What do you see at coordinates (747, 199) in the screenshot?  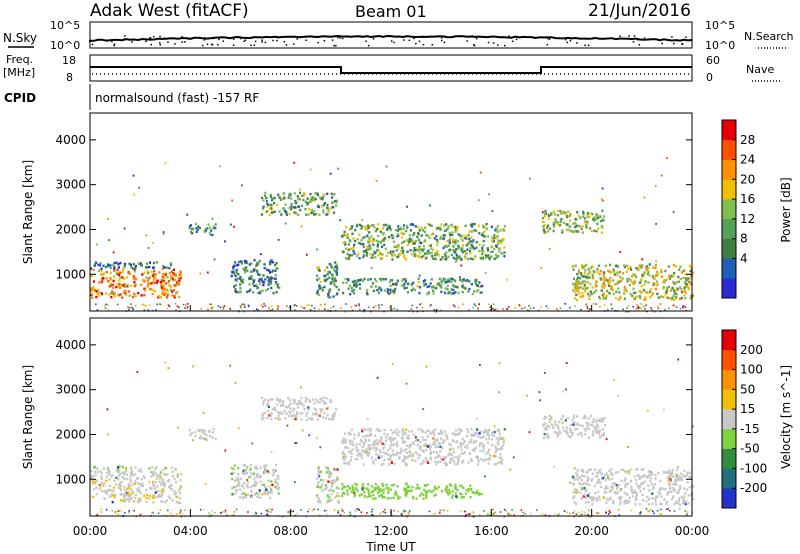 I see `colorbar-tick-label: 16` at bounding box center [747, 199].